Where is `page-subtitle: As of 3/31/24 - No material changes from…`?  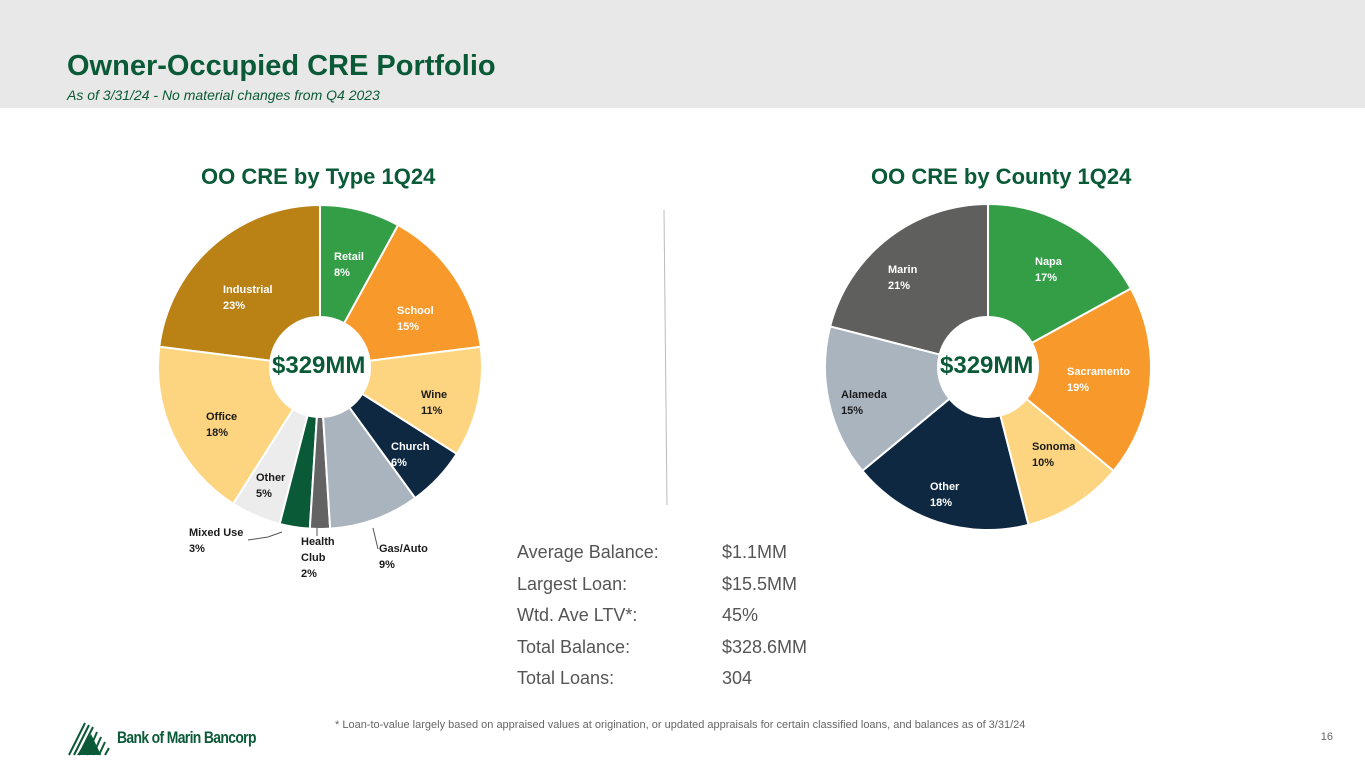 page-subtitle: As of 3/31/24 - No material changes from… is located at coordinates (223, 95).